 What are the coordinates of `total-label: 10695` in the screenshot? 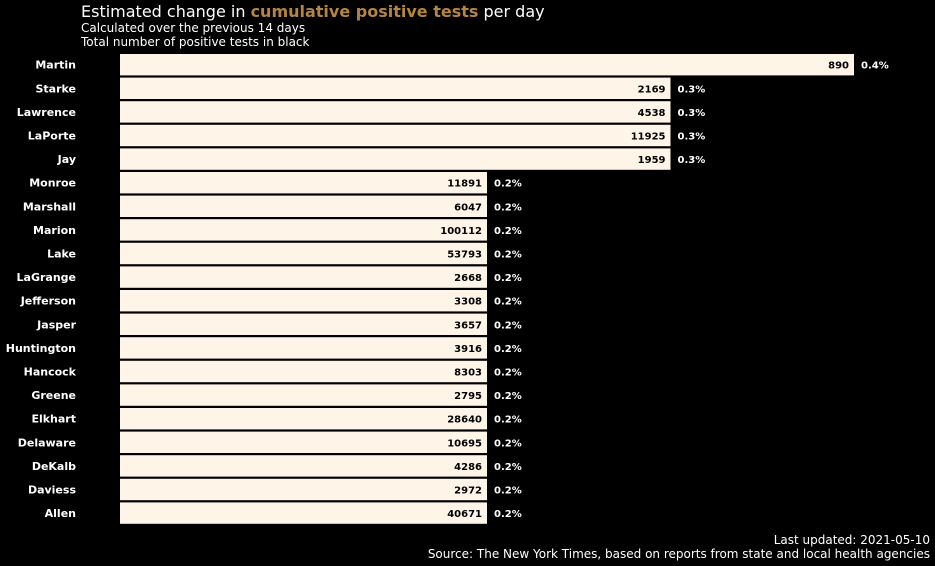 It's located at (464, 443).